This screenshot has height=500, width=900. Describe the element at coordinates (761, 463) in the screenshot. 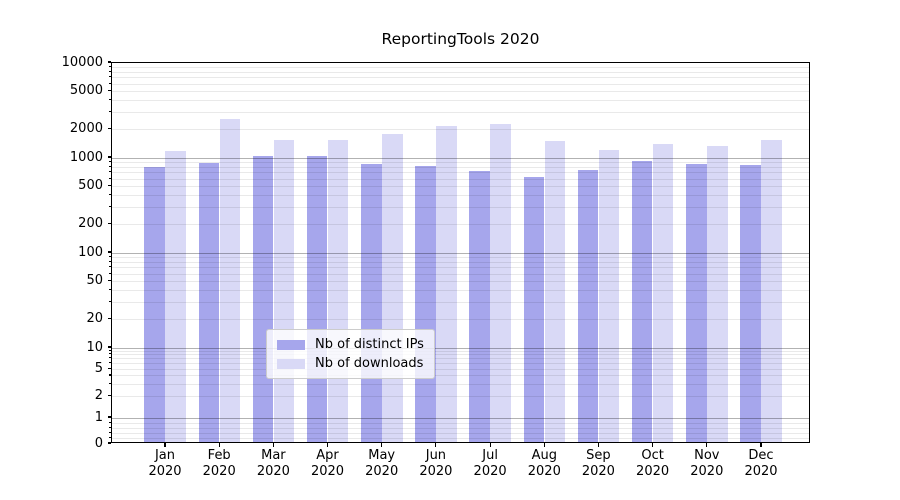

I see `x-axis-tick-label: Dec 2020` at that location.